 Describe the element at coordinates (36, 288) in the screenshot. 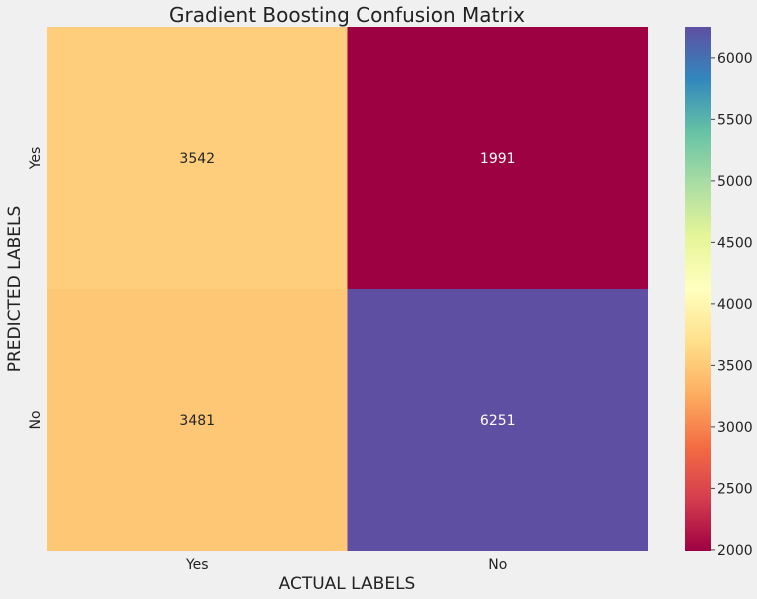

I see `y-tick-labels: Yes No` at that location.